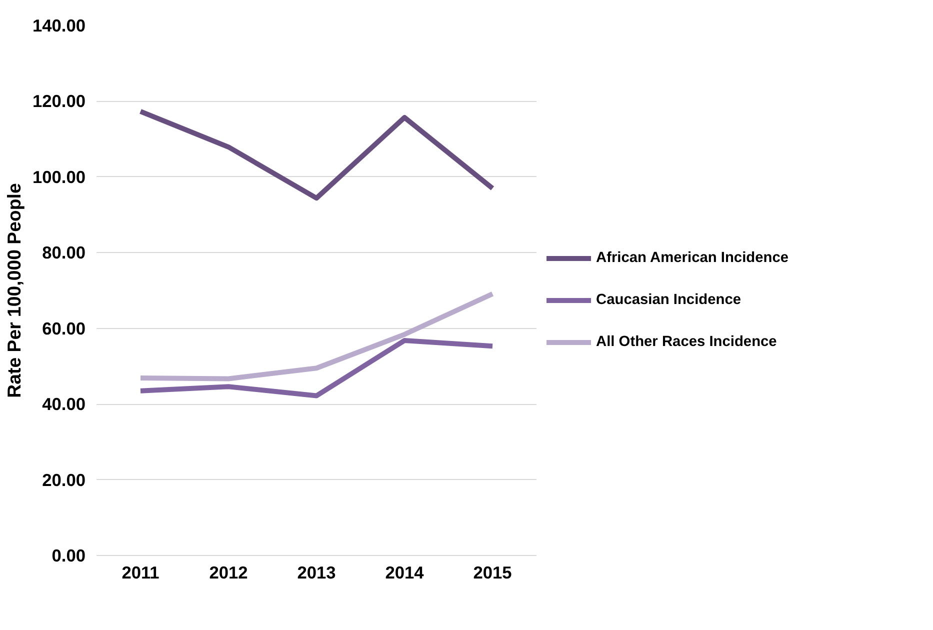 This screenshot has width=933, height=630. I want to click on legend-label: African American Incidence, so click(692, 258).